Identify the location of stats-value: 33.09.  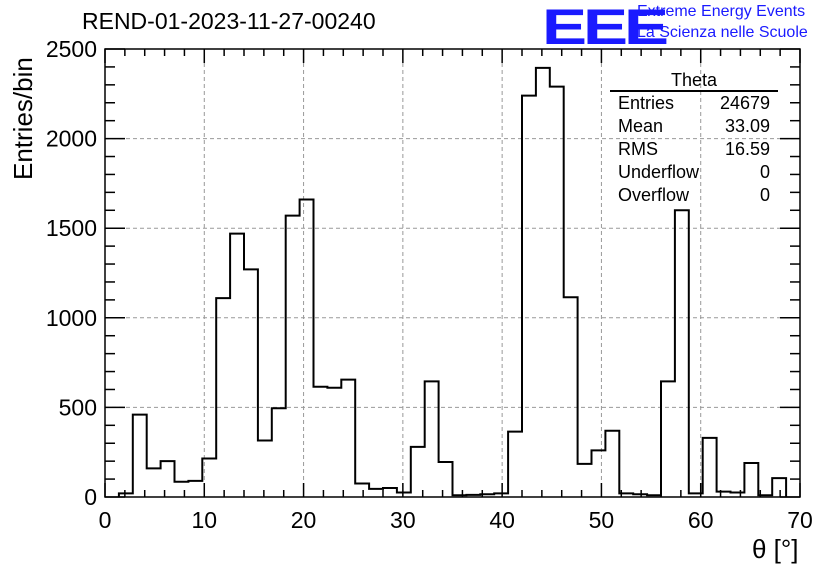
(747, 126).